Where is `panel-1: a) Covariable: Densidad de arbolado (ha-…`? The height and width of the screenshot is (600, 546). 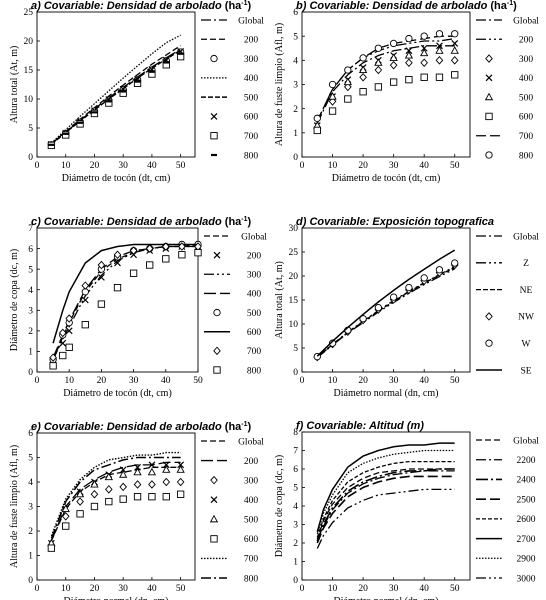
panel-1: a) Covariable: Densidad de arbolado (ha-… is located at coordinates (136, 92).